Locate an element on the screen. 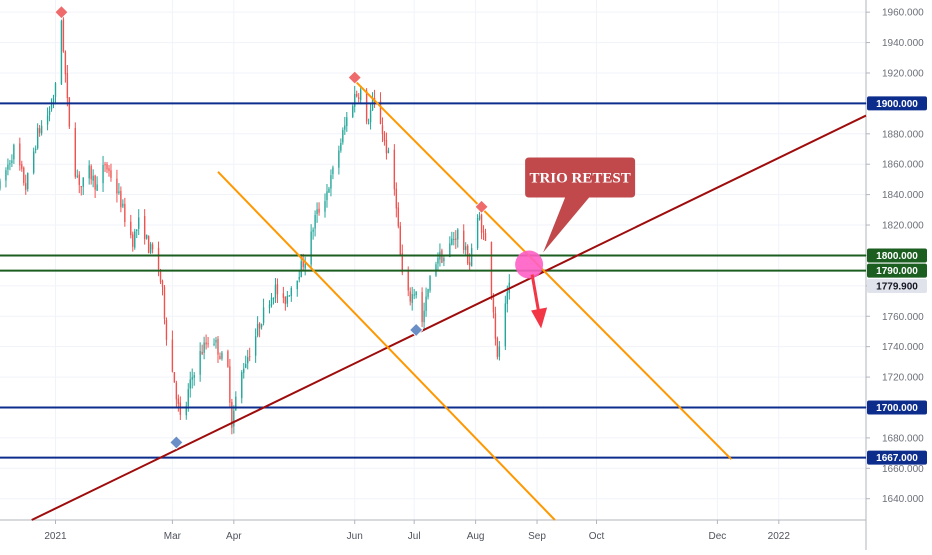 The image size is (932, 555). level-tag: 1900.000 is located at coordinates (897, 104).